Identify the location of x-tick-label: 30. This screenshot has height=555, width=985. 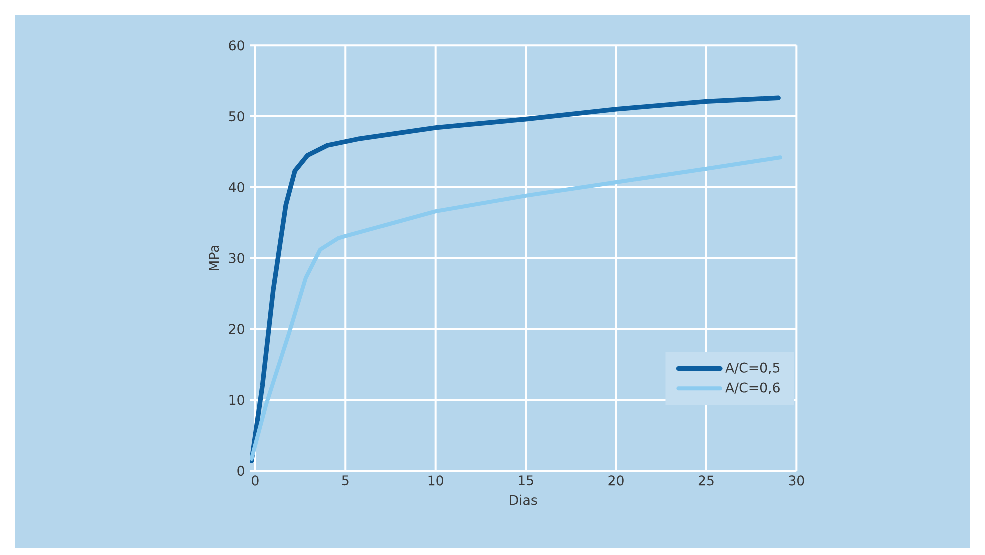
(796, 481).